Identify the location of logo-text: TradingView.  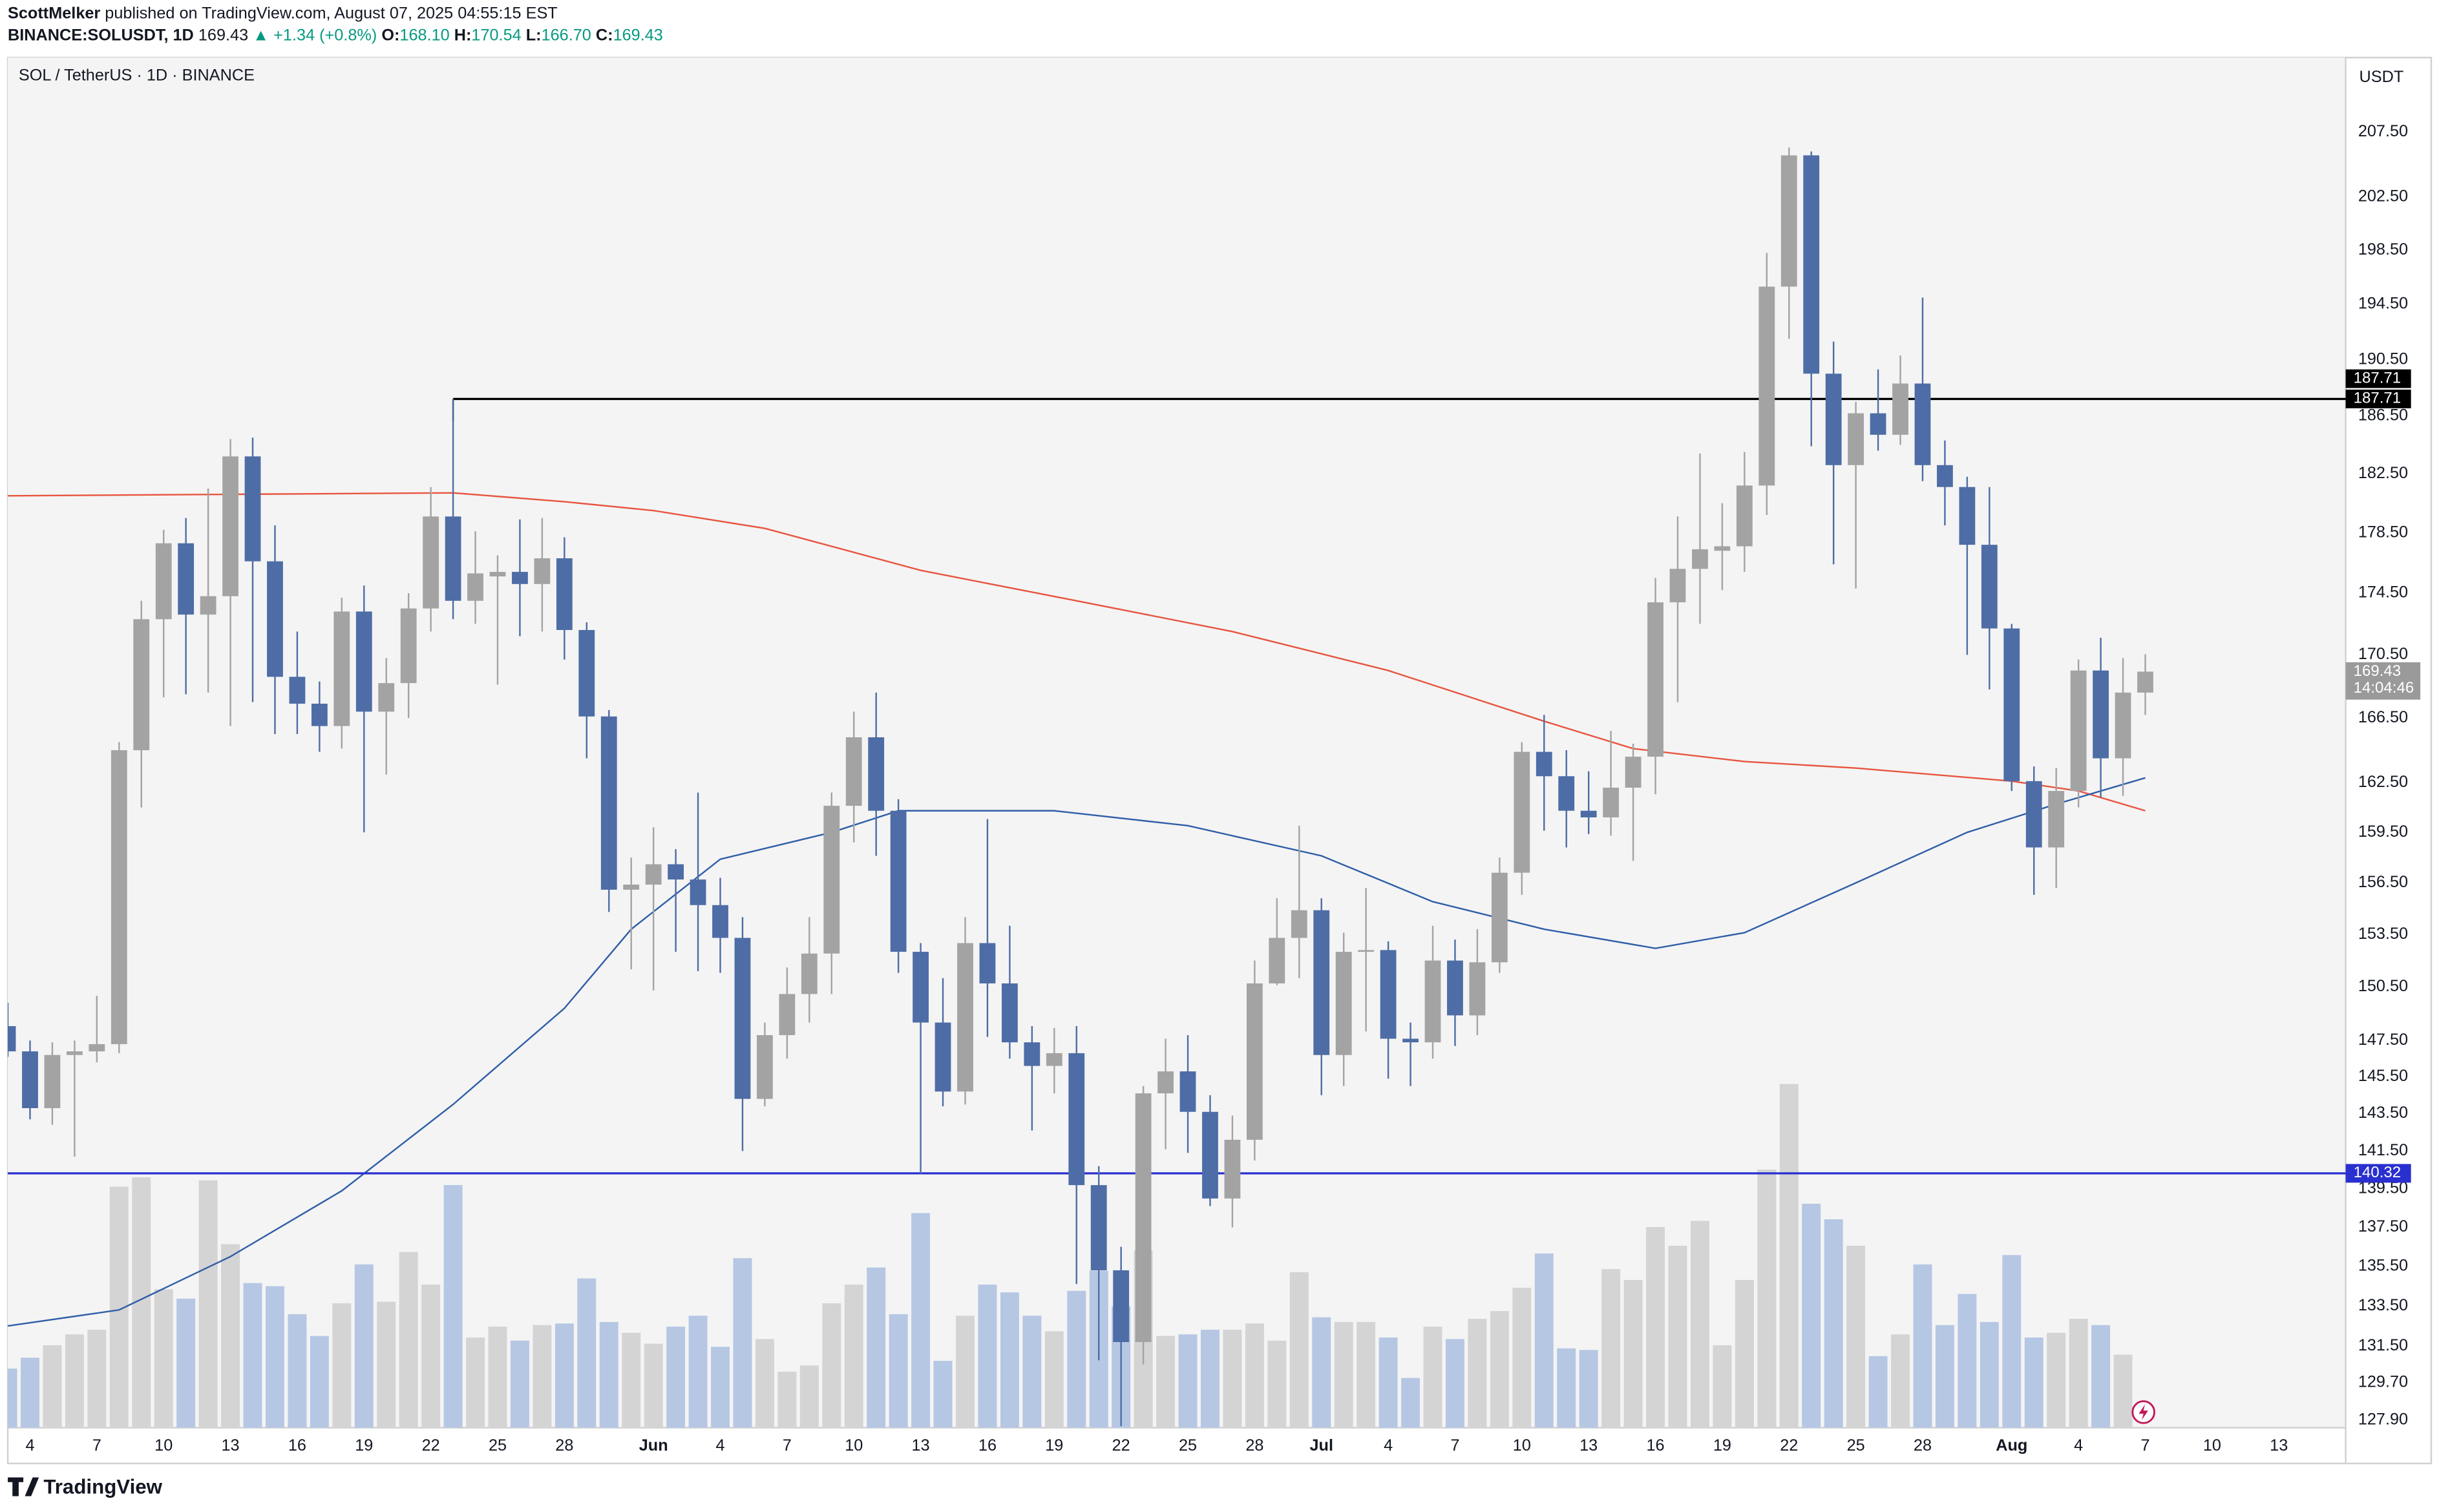
(102, 1487).